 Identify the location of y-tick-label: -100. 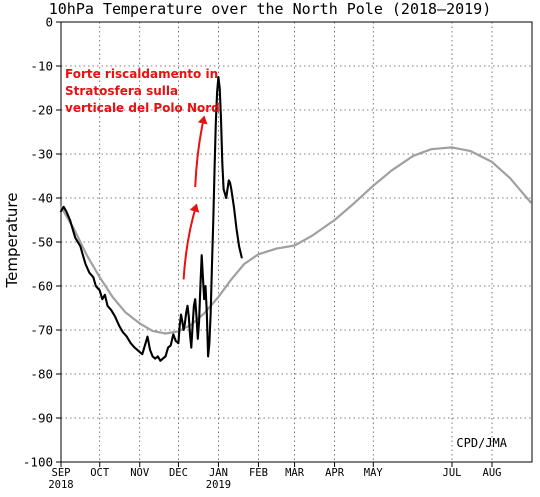
(38, 462).